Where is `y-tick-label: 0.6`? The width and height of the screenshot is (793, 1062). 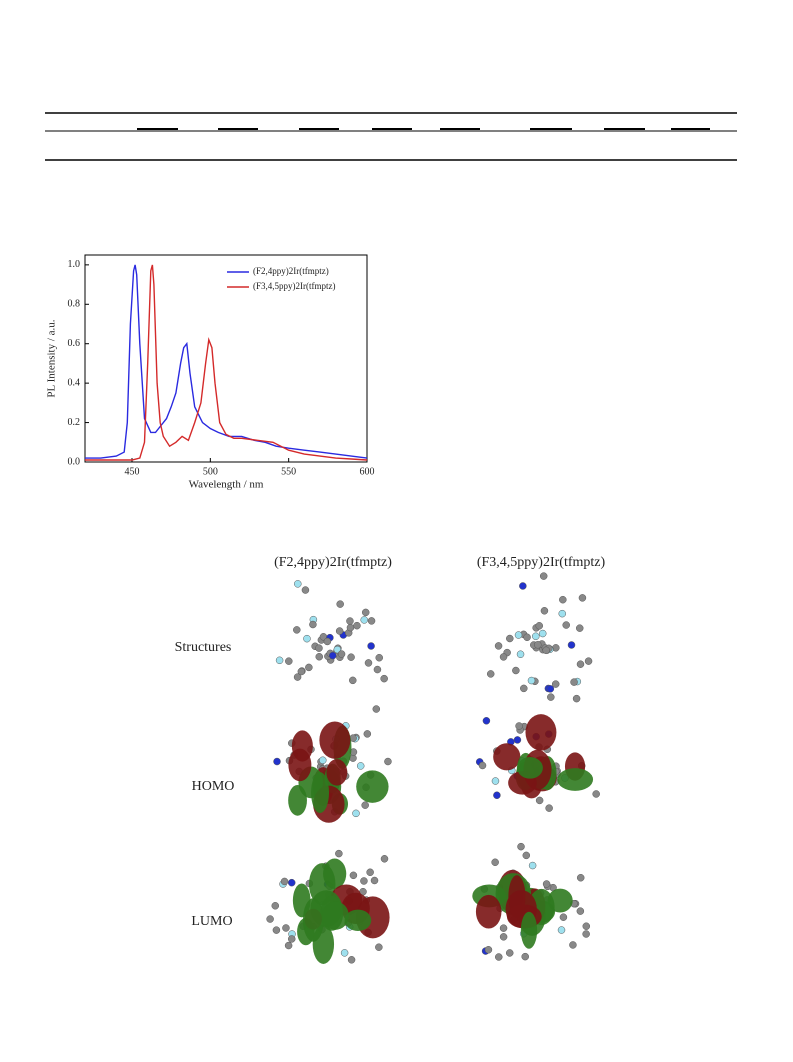 y-tick-label: 0.6 is located at coordinates (74, 343).